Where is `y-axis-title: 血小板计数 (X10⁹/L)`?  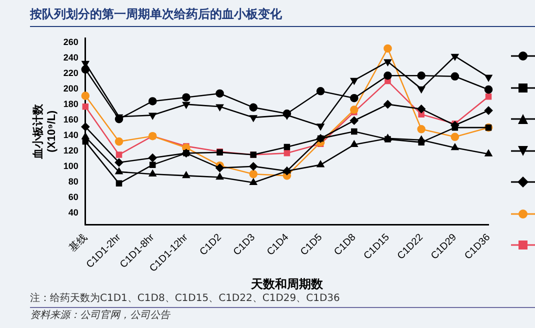 y-axis-title: 血小板计数 (X10⁹/L) is located at coordinates (45, 131).